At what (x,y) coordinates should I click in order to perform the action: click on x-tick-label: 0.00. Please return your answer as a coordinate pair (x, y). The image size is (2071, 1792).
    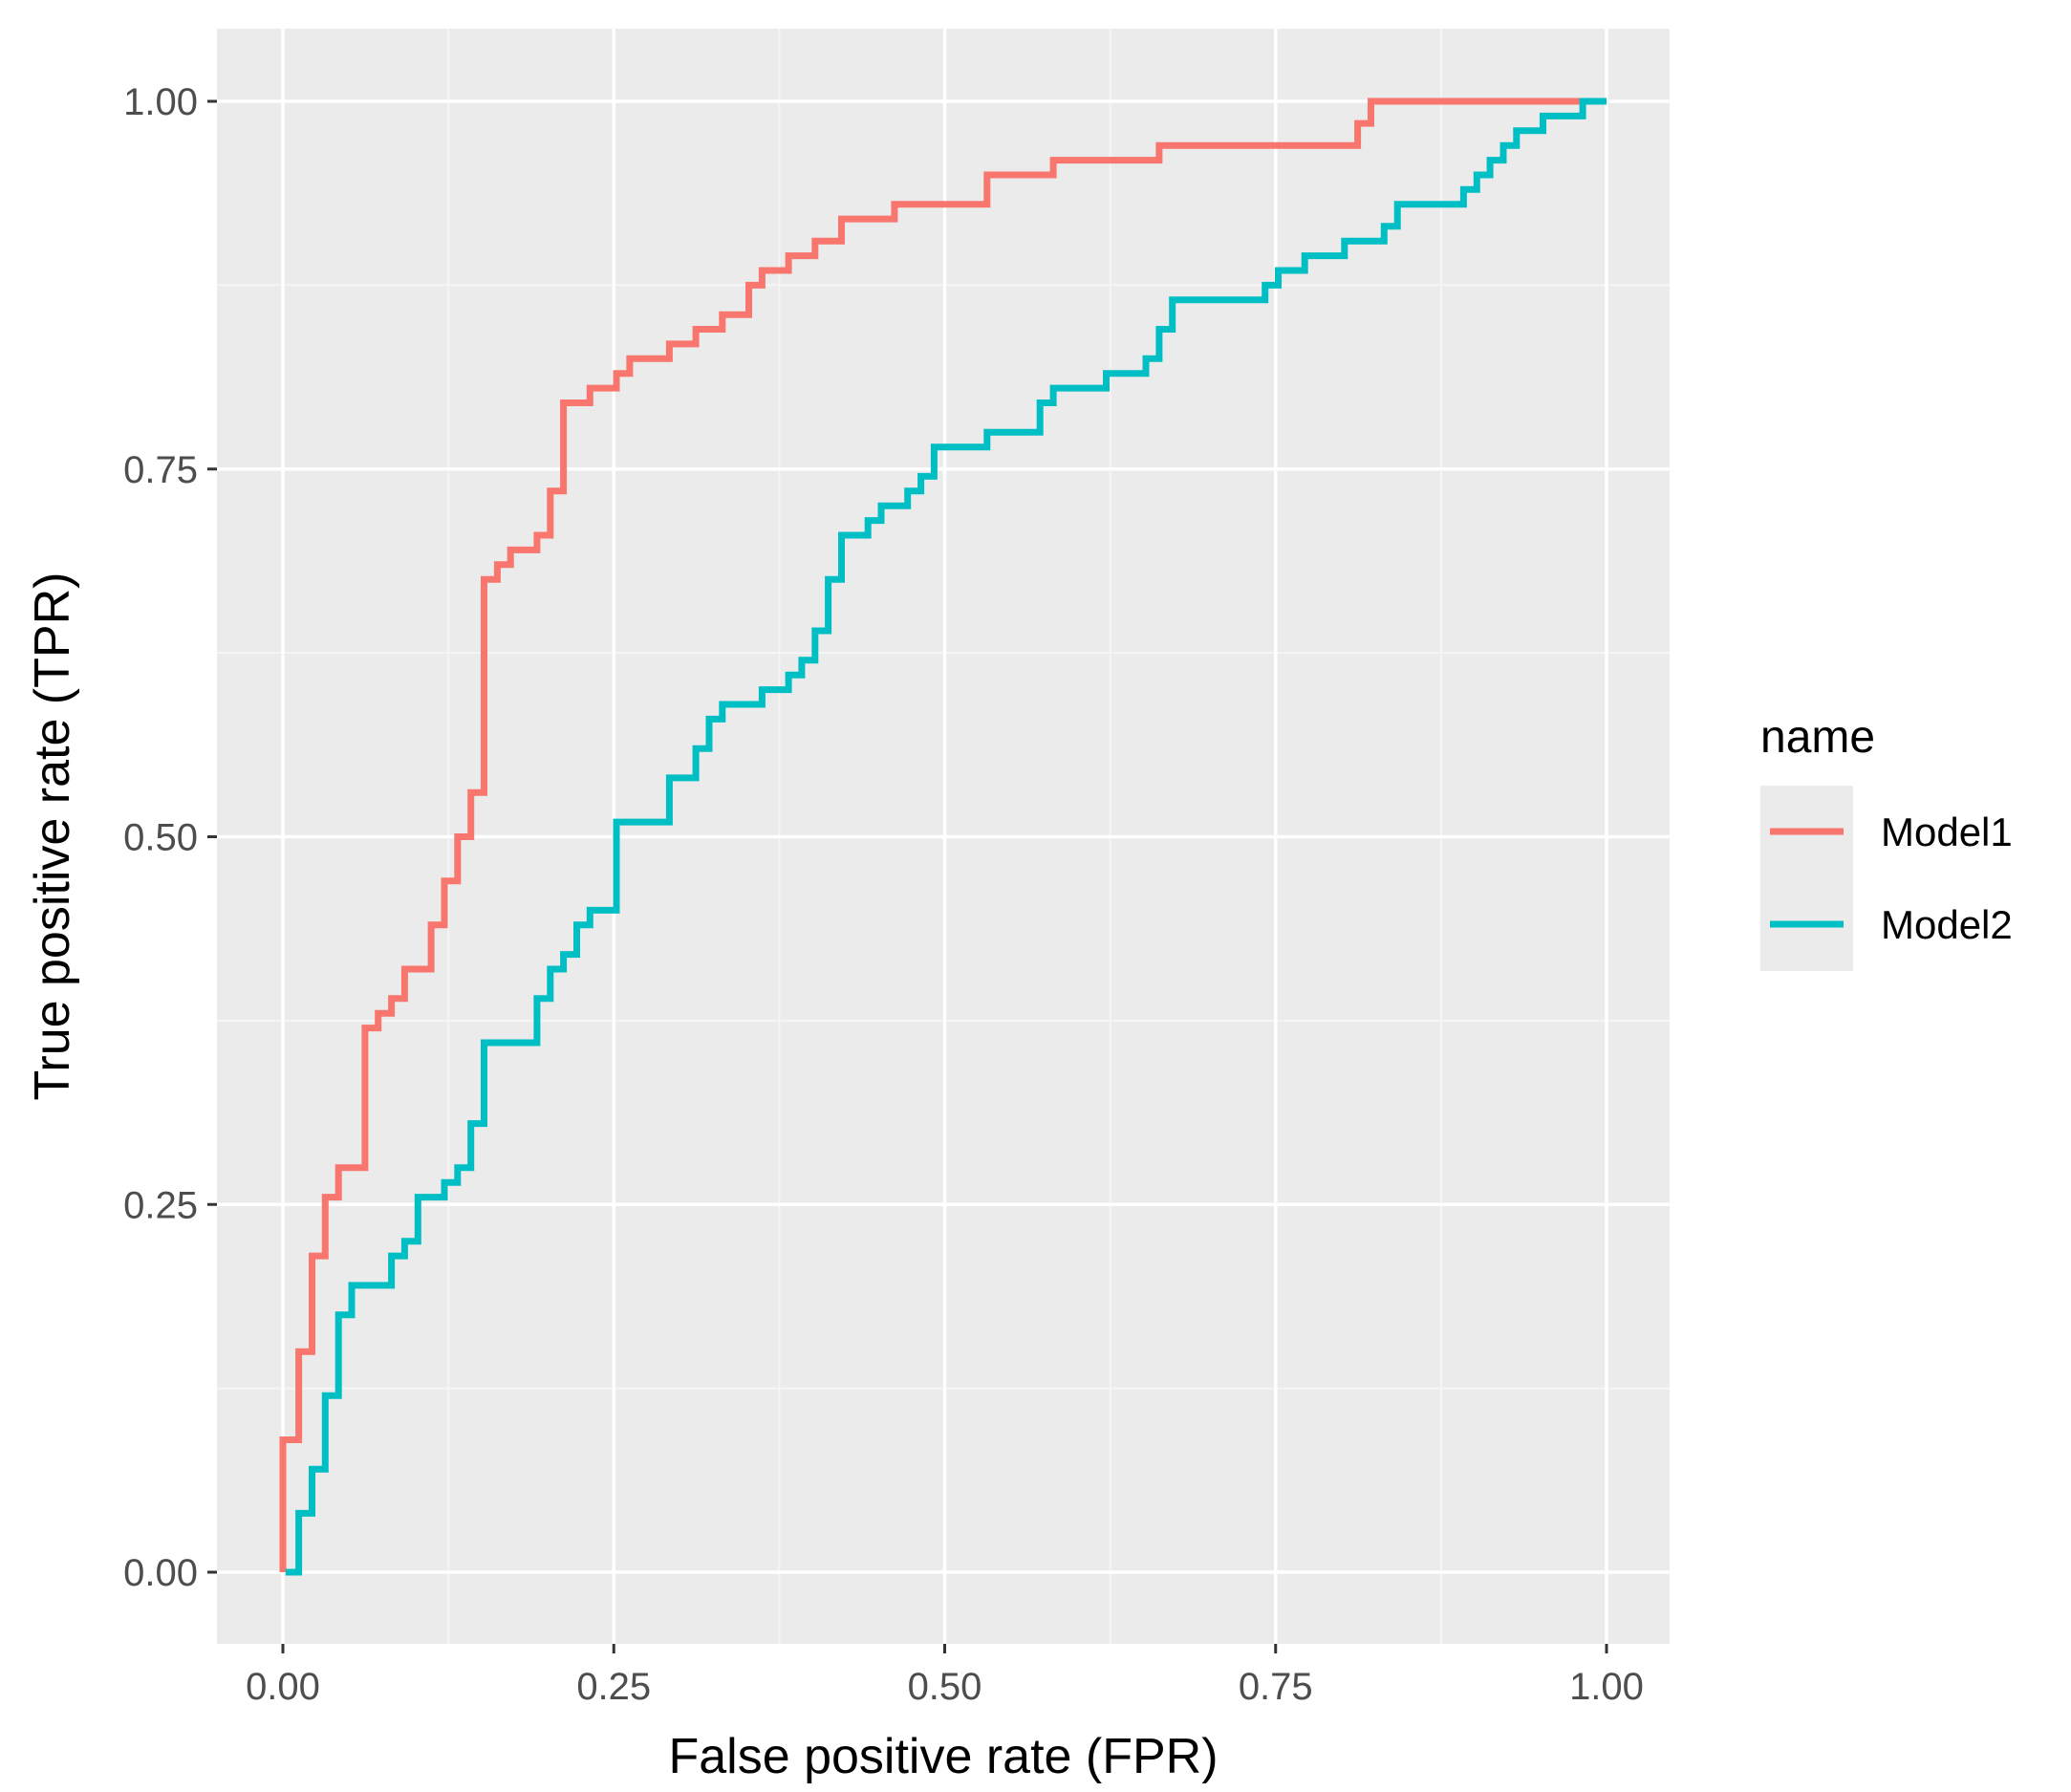
    Looking at the image, I should click on (283, 1687).